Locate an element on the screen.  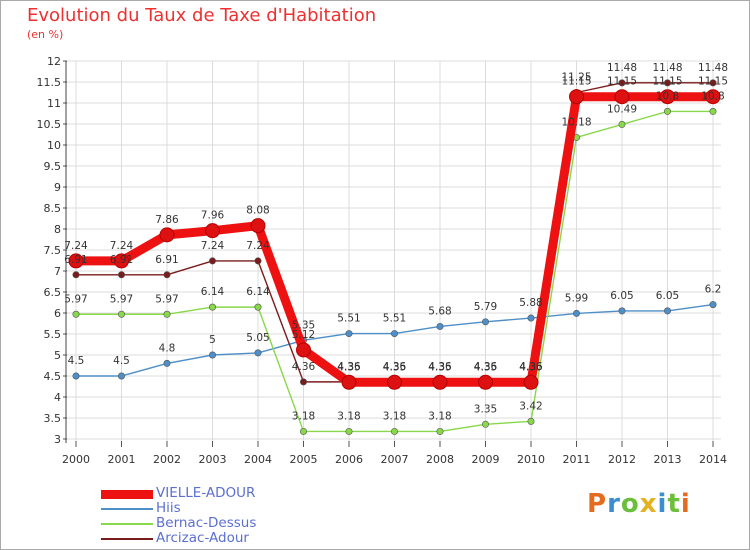
logo-letter: r is located at coordinates (614, 504).